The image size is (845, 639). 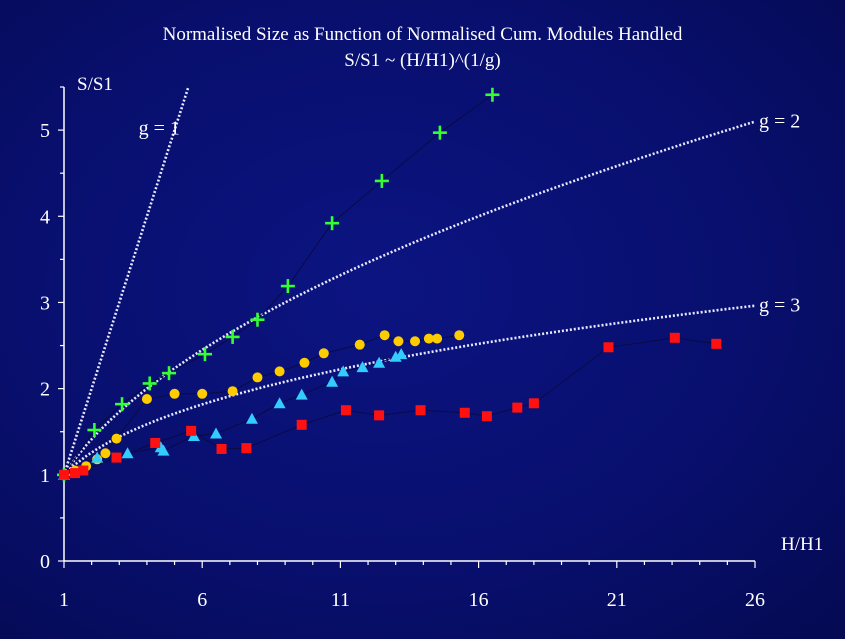 What do you see at coordinates (45, 562) in the screenshot?
I see `y-tick-label: 0` at bounding box center [45, 562].